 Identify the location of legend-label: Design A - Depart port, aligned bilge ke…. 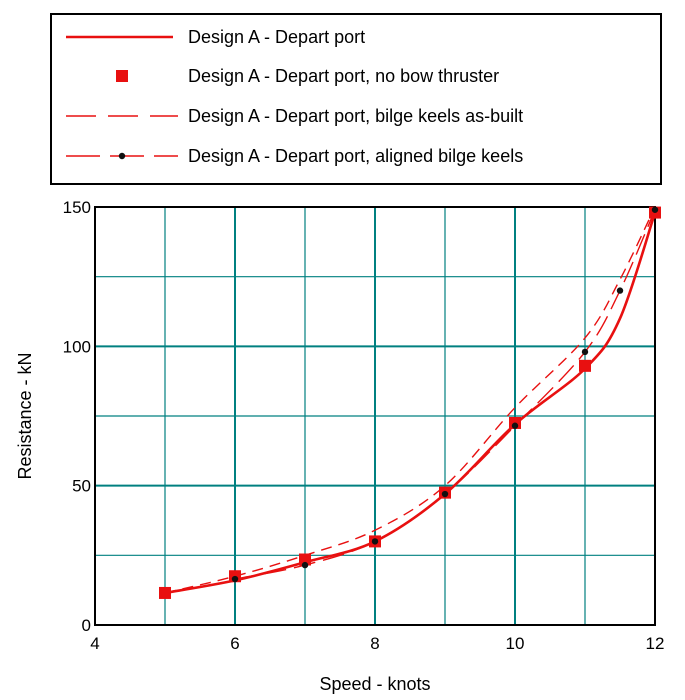
(355, 156).